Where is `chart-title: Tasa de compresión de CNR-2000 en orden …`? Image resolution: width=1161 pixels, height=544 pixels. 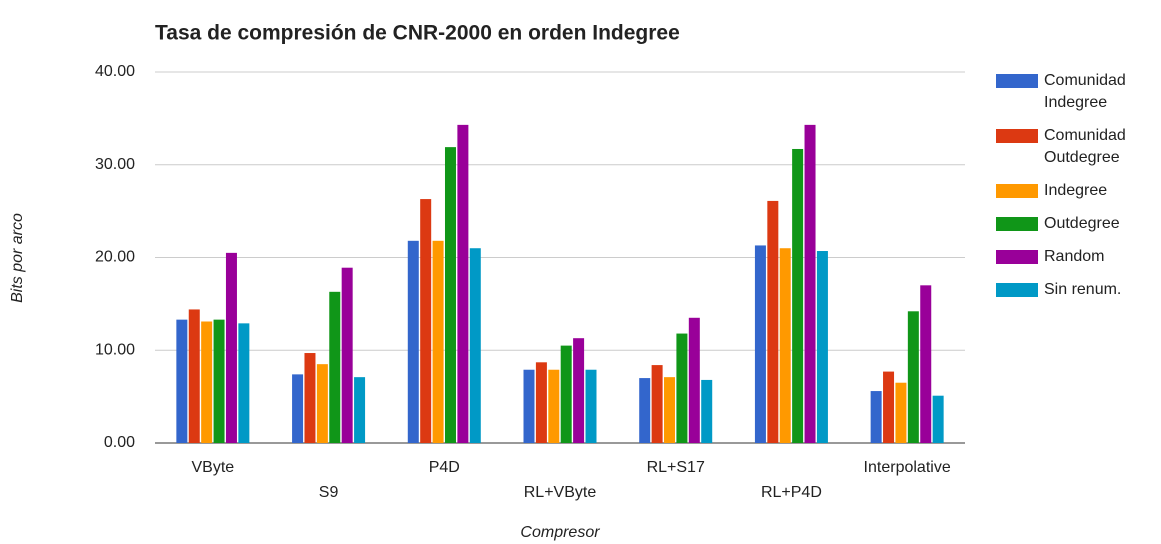 chart-title: Tasa de compresión de CNR-2000 en orden … is located at coordinates (417, 33).